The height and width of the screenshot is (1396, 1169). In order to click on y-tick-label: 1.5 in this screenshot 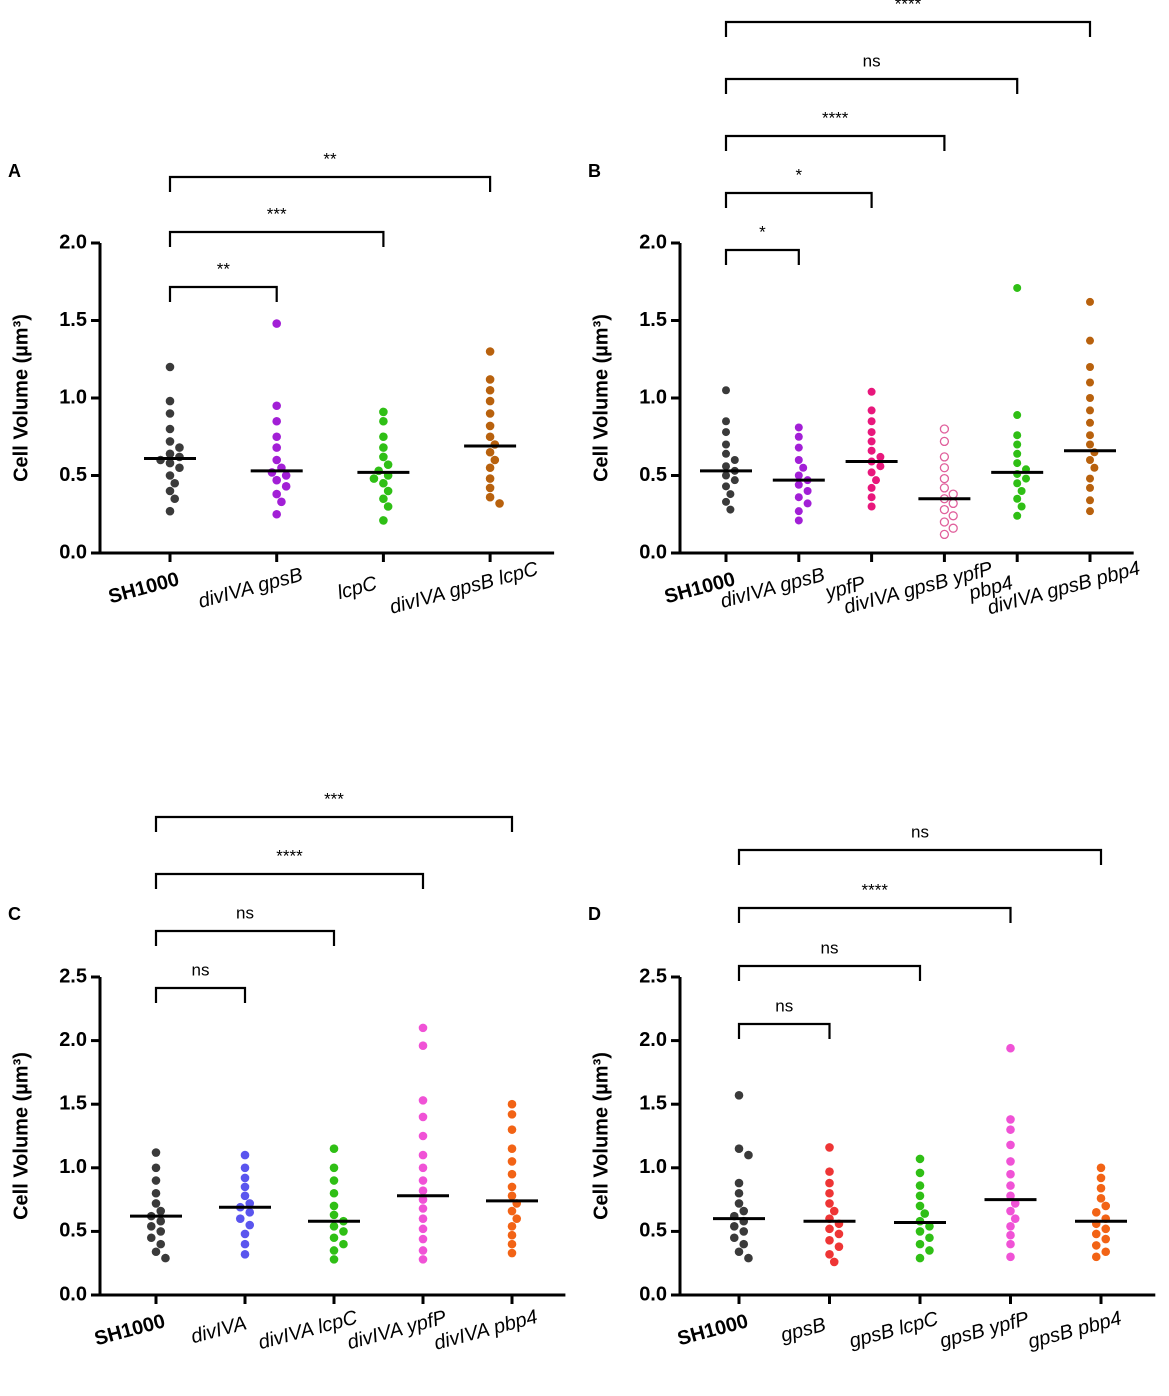, I will do `click(653, 1103)`.